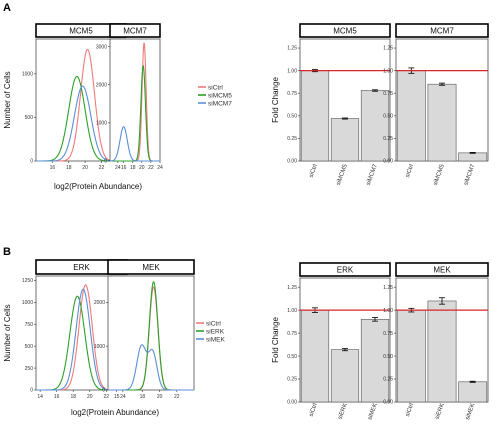 Image resolution: width=500 pixels, height=439 pixels. Describe the element at coordinates (27, 75) in the screenshot. I see `A-hist-MCM5-ytick-label: 1000` at that location.